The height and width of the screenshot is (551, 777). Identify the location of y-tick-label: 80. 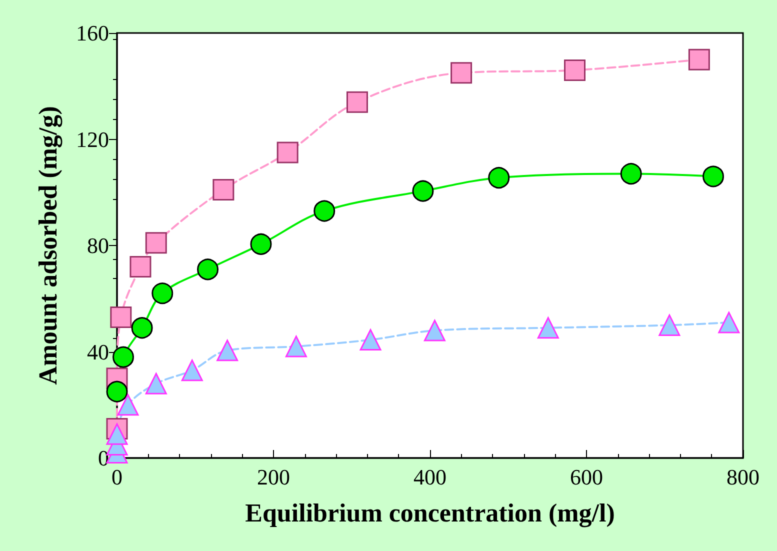
(98, 245).